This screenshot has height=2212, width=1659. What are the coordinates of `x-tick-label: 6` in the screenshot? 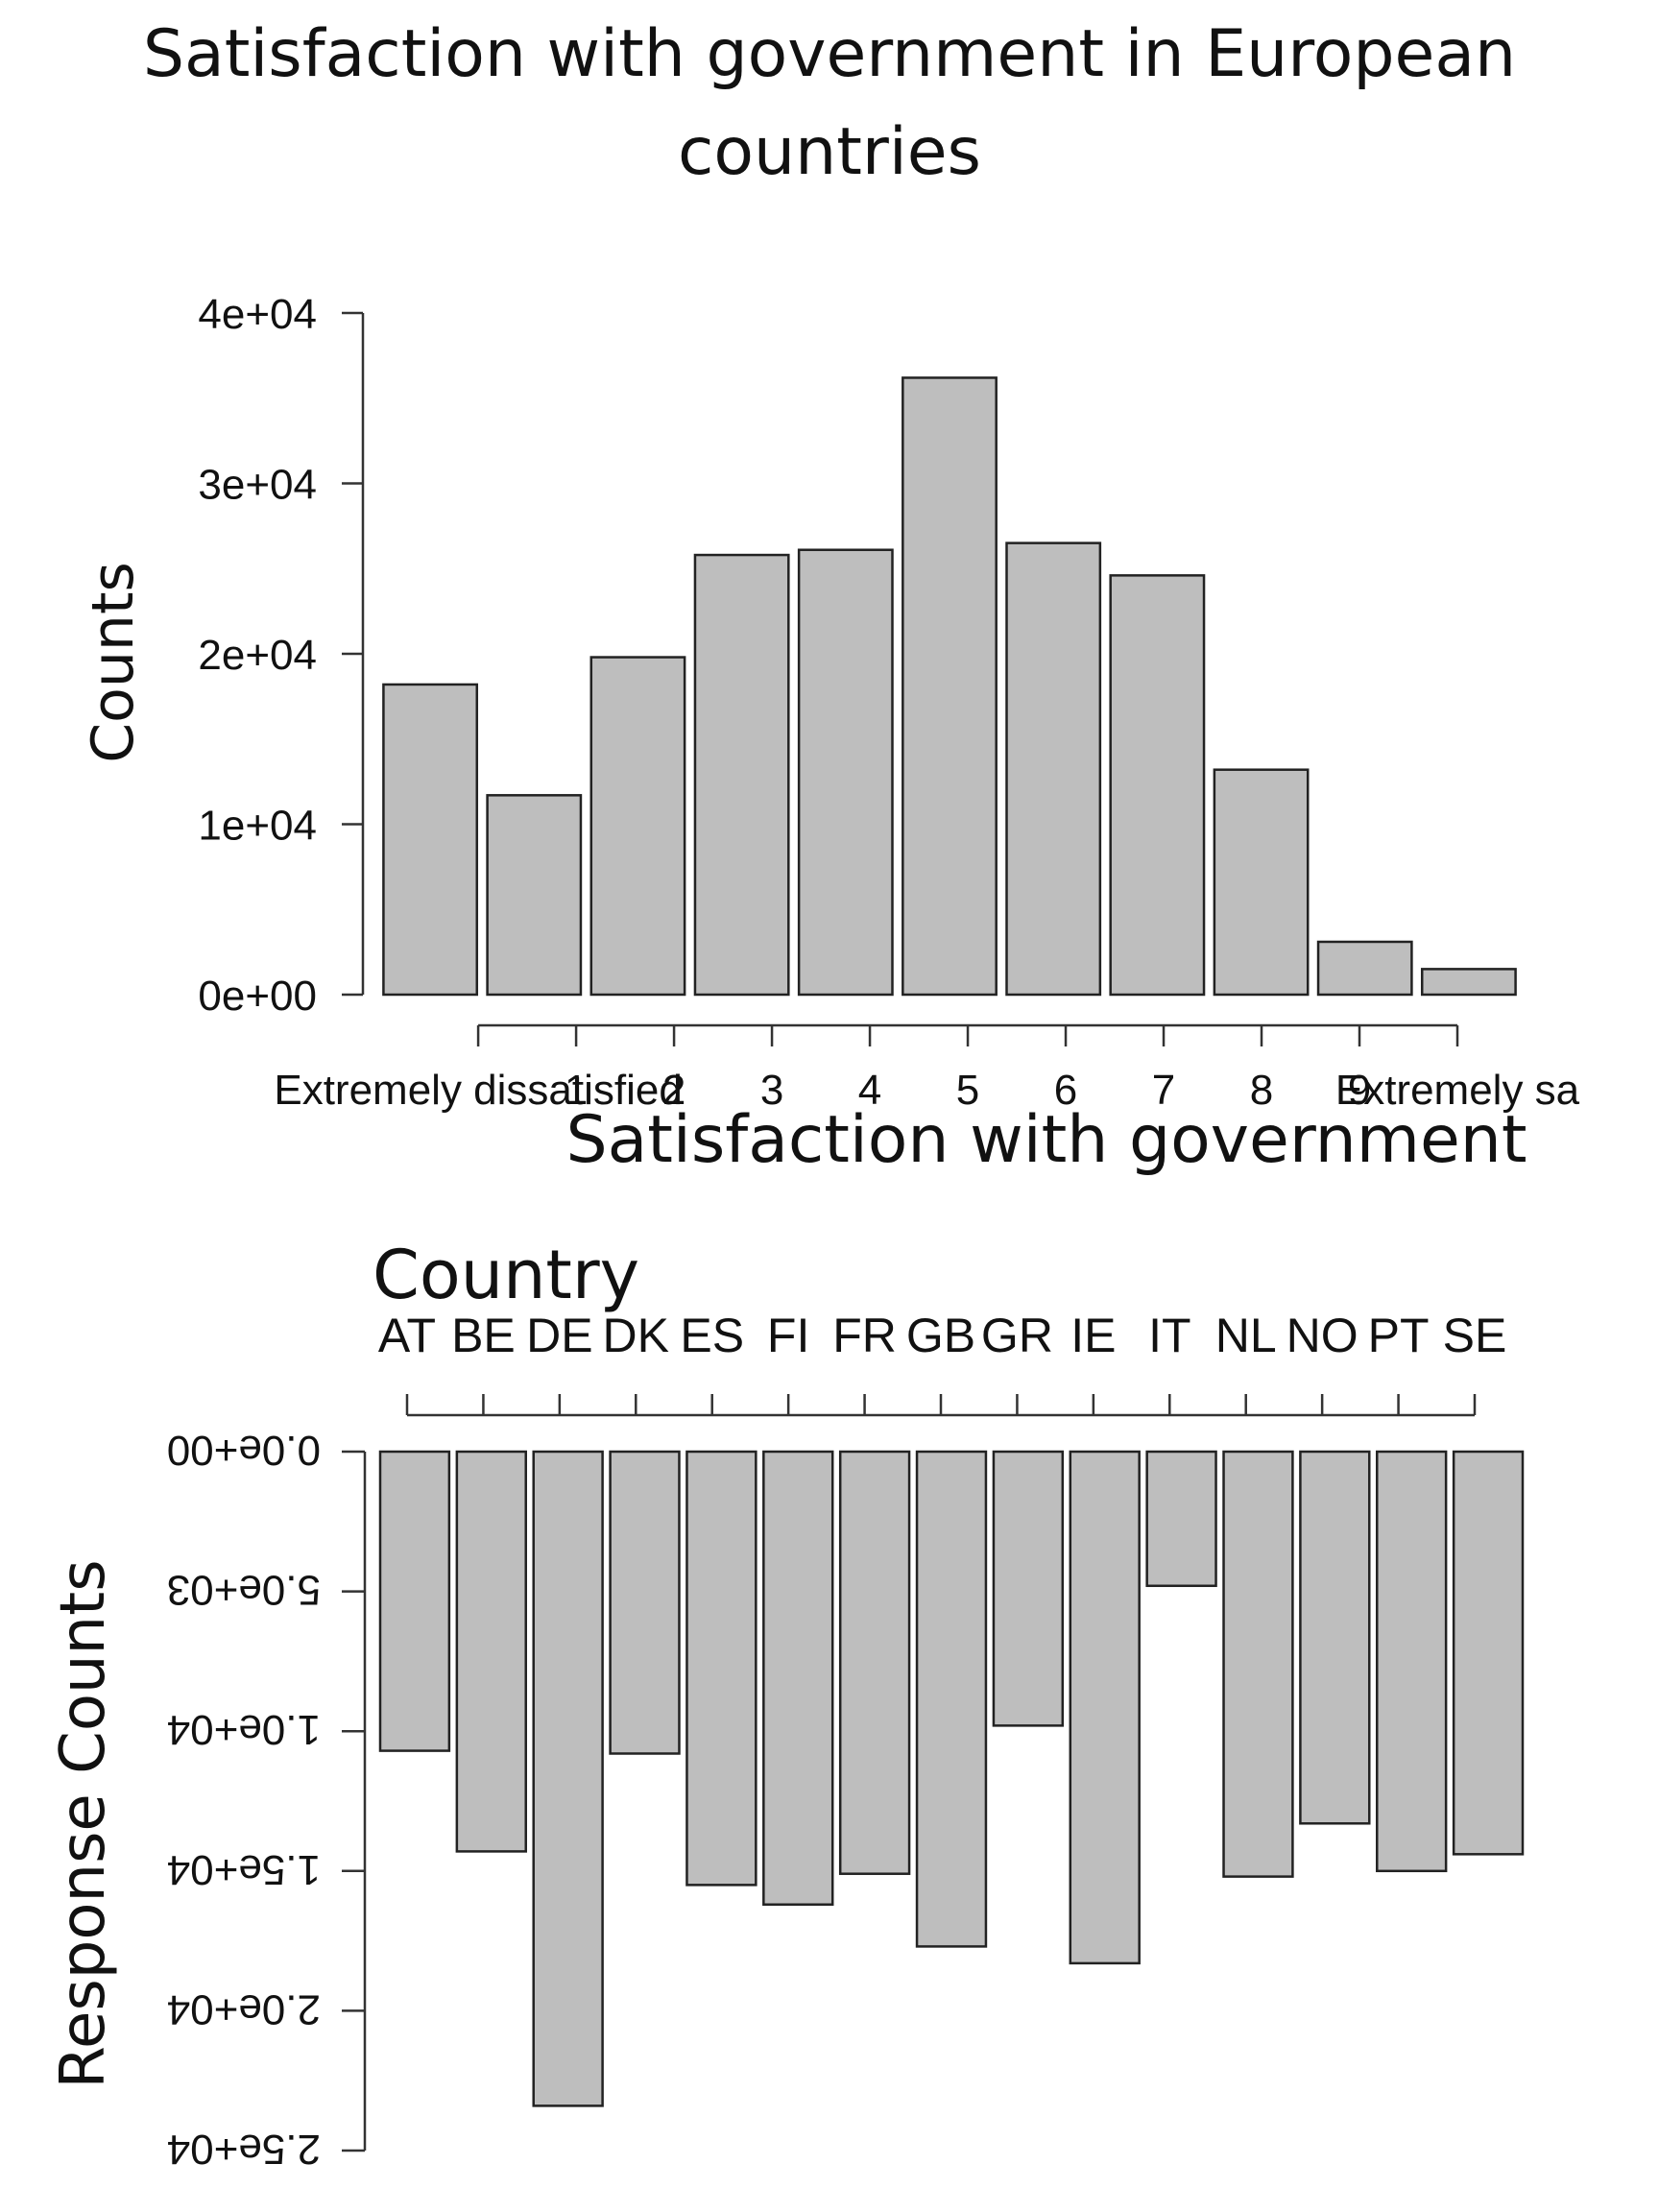 It's located at (1065, 1090).